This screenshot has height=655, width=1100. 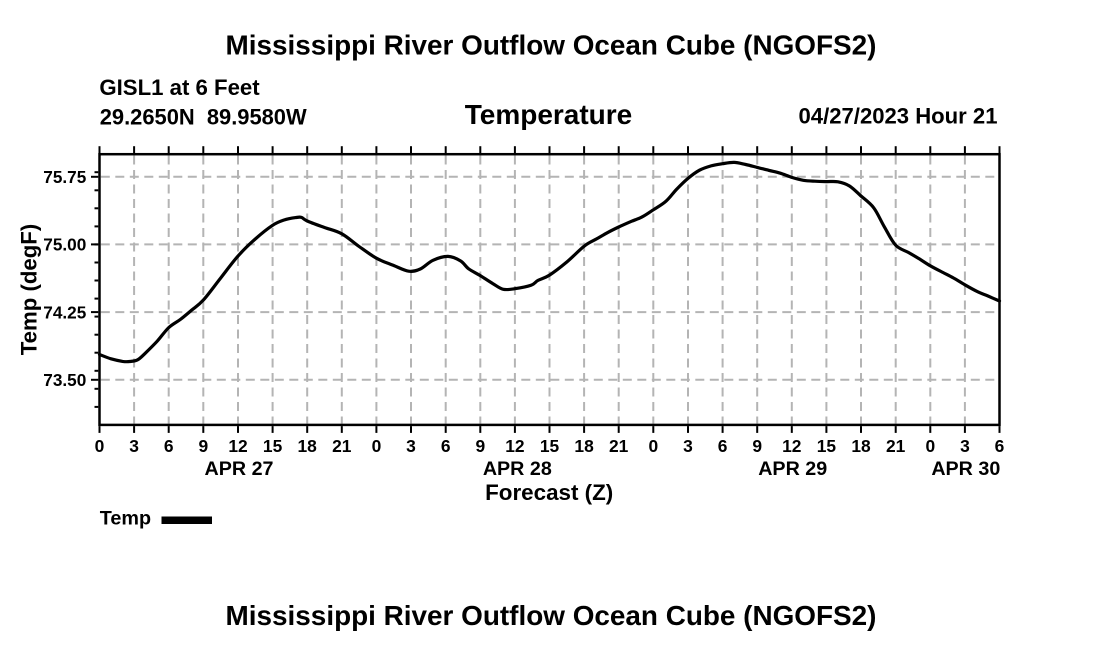 I want to click on svg-text: APR 28, so click(x=517, y=469).